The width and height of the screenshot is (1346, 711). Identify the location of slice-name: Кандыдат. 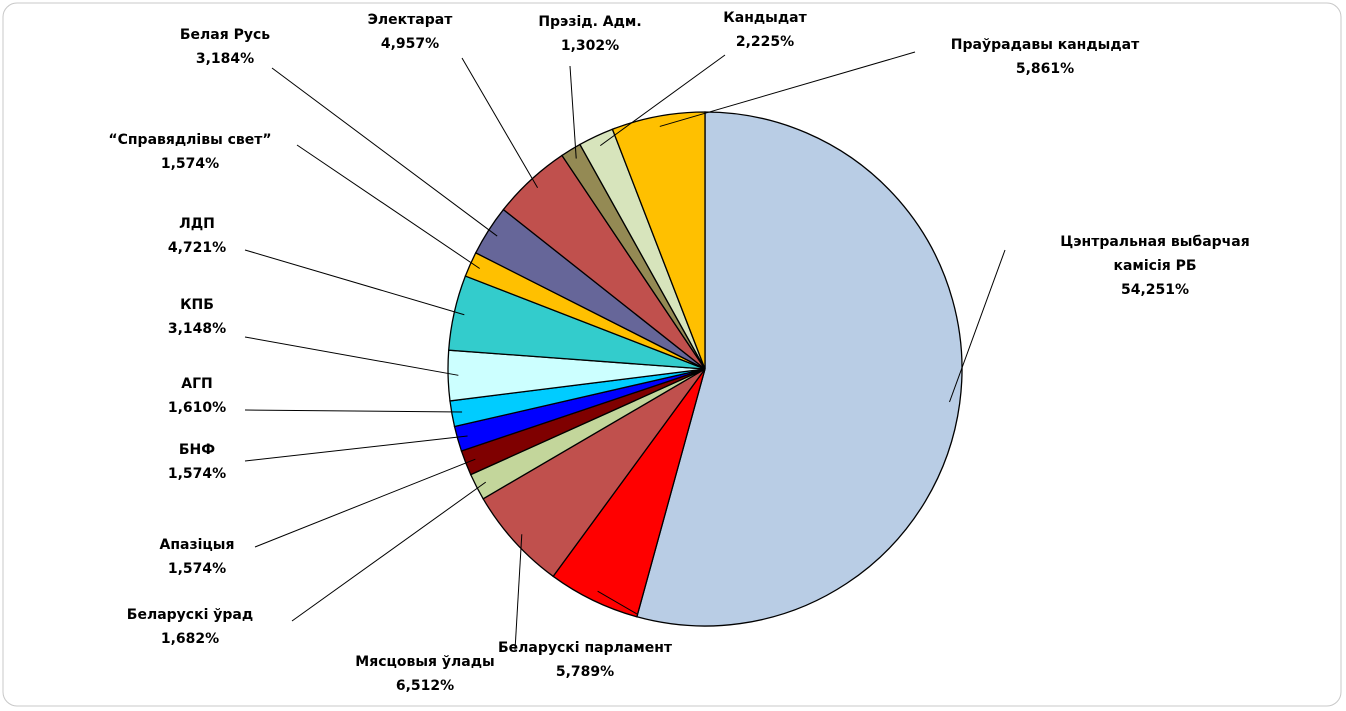
(765, 18).